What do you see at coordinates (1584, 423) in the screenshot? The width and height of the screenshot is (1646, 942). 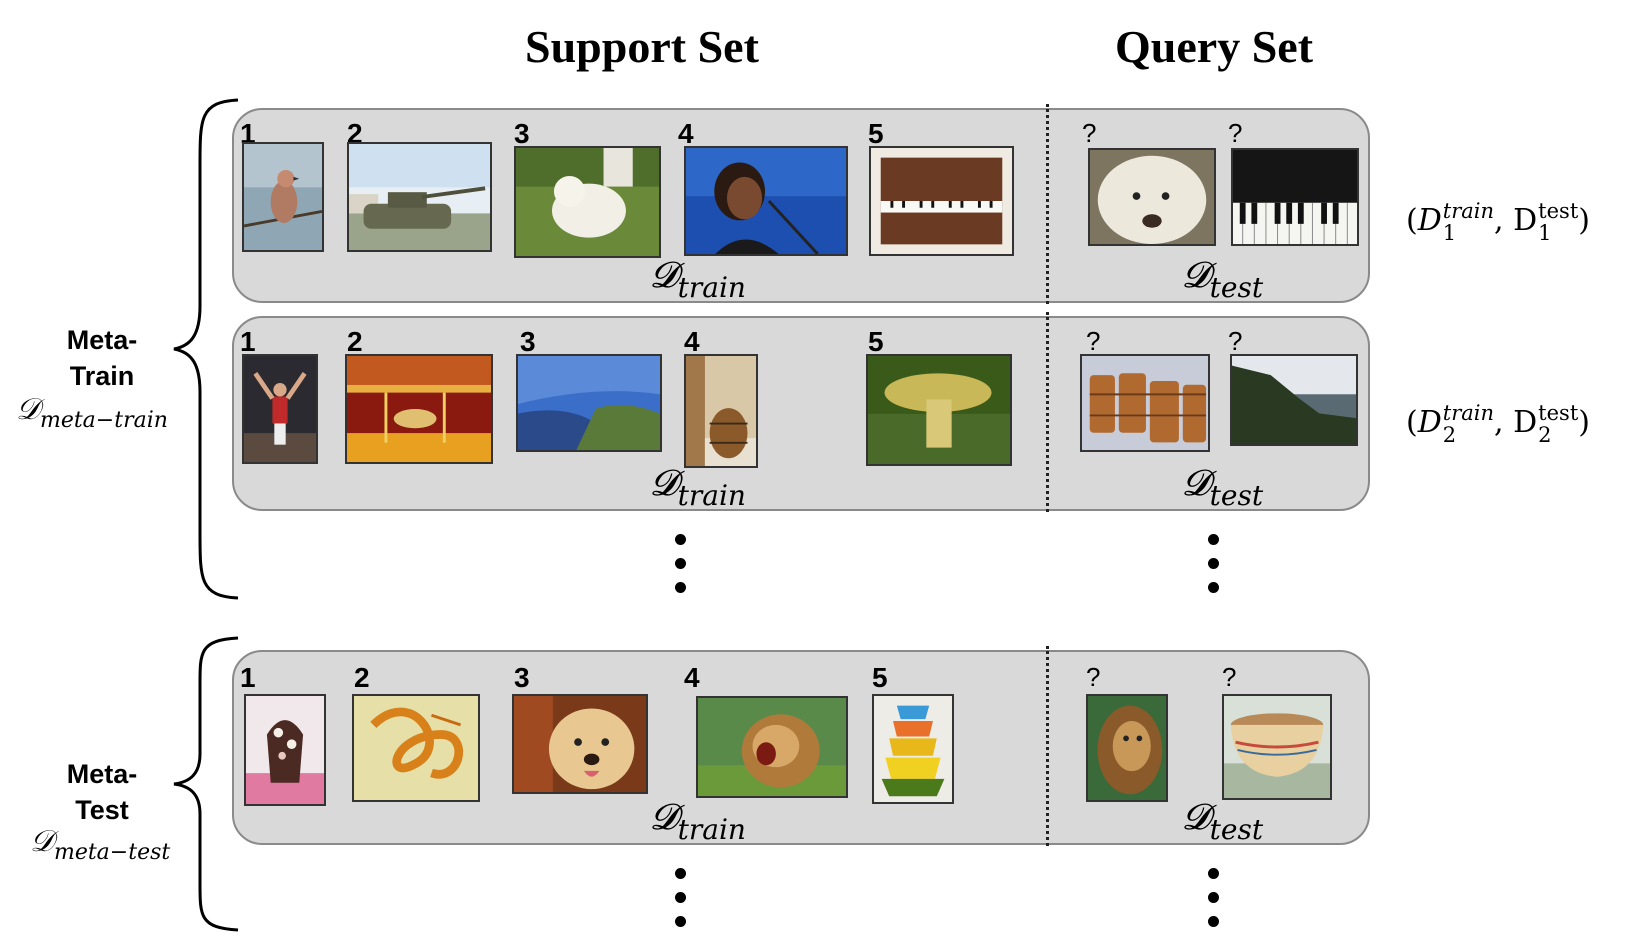 I see `task-2-pair-close: )` at bounding box center [1584, 423].